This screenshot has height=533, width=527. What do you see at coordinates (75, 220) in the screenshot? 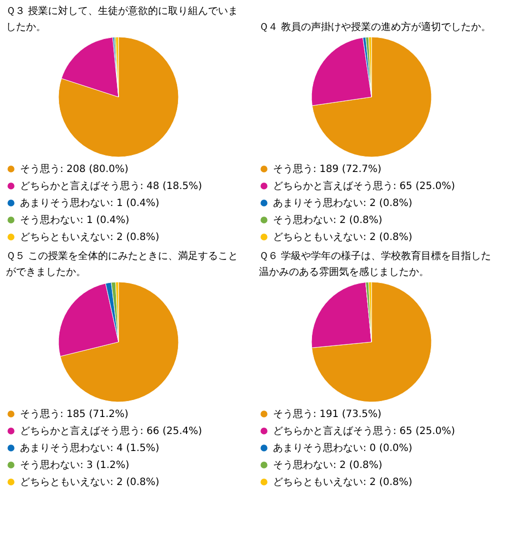
I see `legend-label: そう思わない: 1 (0.4%)` at bounding box center [75, 220].